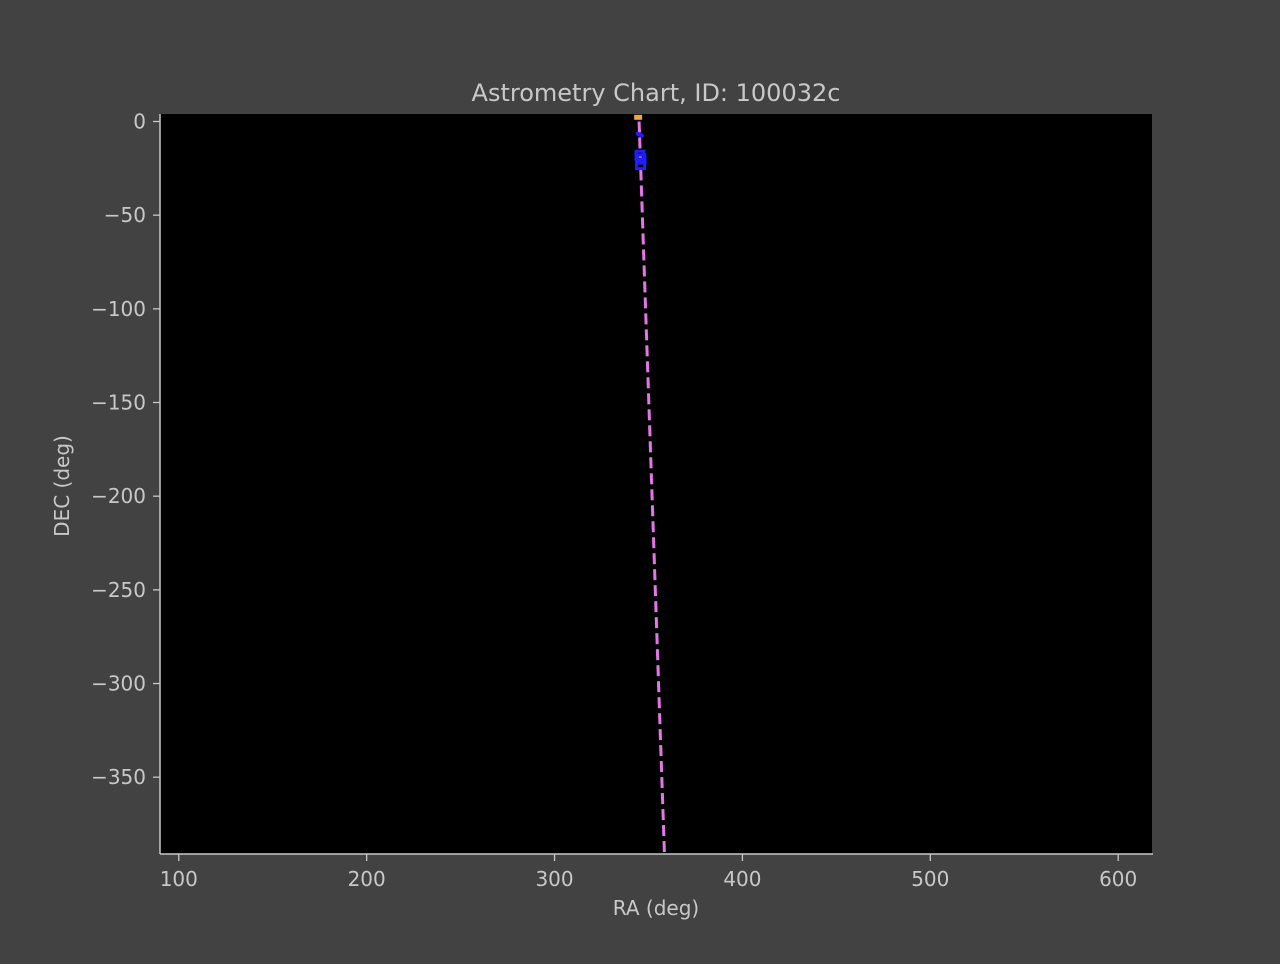 Image resolution: width=1280 pixels, height=964 pixels. I want to click on trajectory-line, so click(651, 488).